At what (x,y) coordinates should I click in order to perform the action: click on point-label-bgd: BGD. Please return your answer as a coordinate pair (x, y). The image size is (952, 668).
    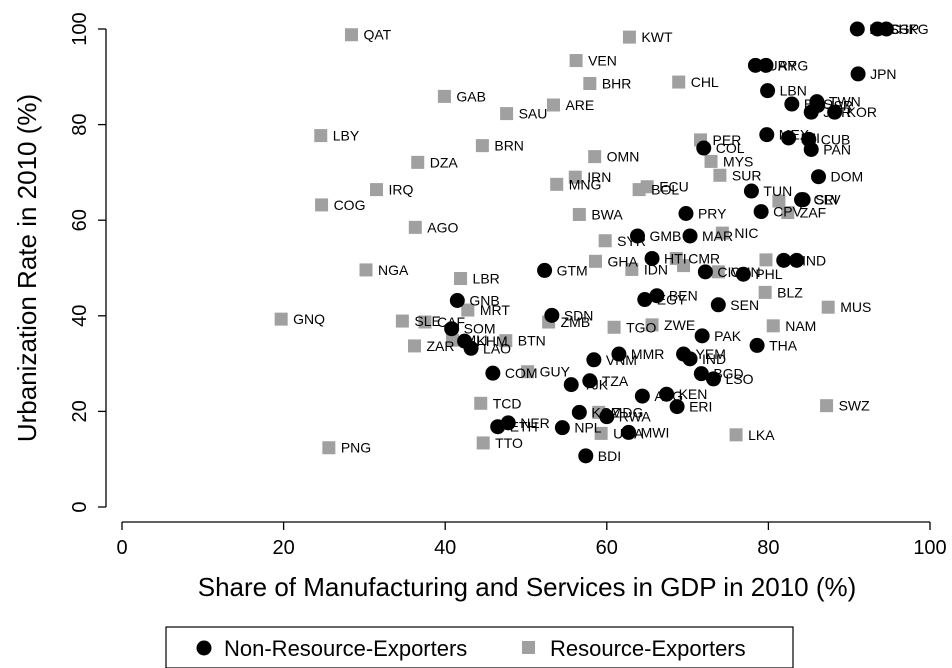
    Looking at the image, I should click on (728, 374).